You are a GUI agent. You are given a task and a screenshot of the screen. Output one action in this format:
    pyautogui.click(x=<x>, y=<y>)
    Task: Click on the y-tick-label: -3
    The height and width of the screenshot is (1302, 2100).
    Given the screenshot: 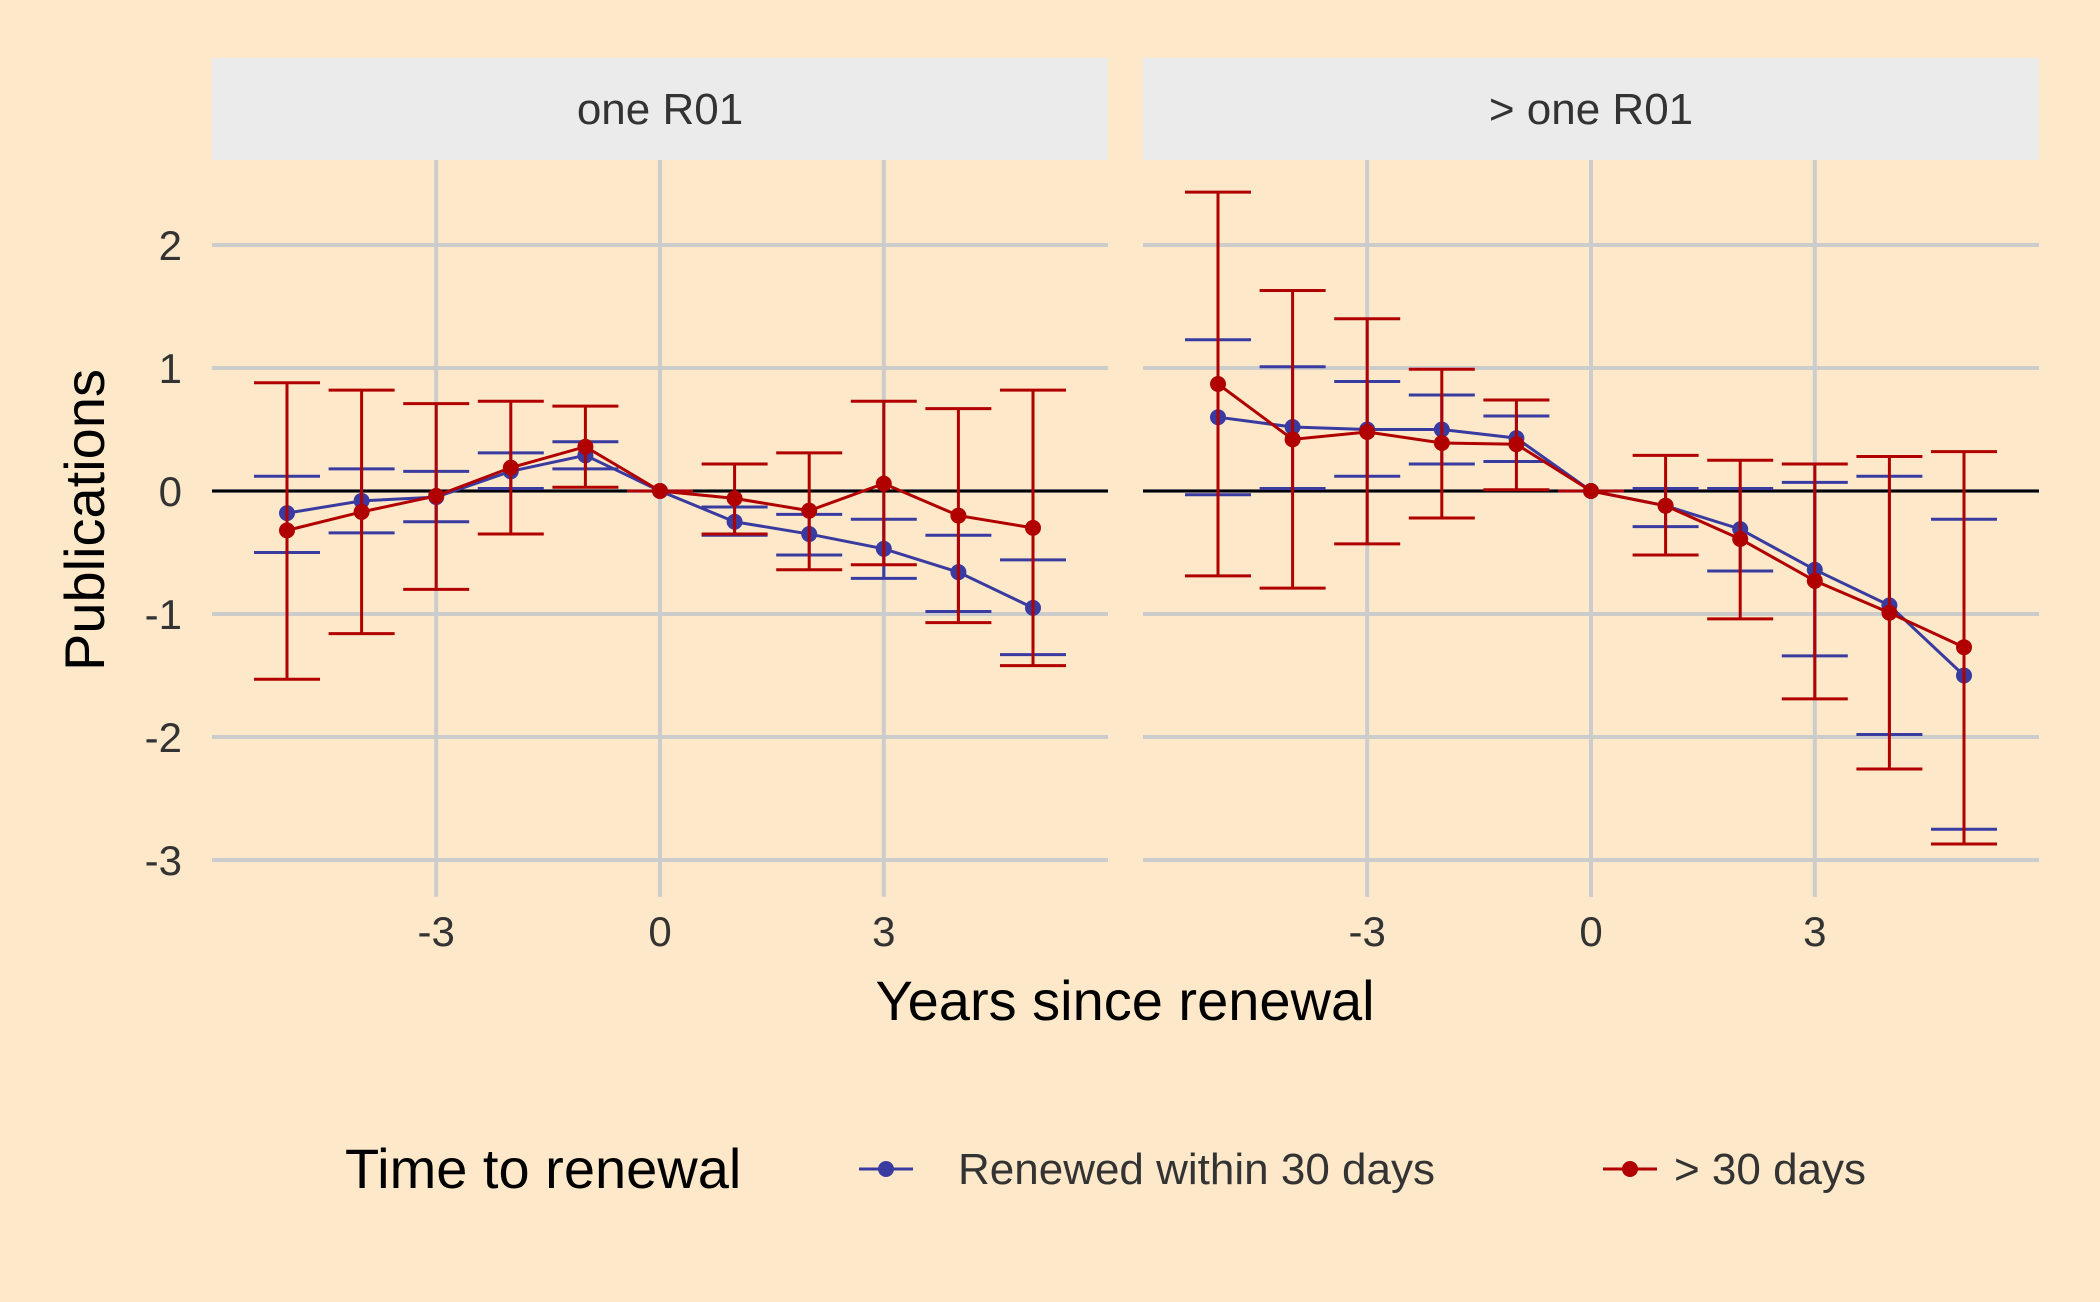 What is the action you would take?
    pyautogui.click(x=163, y=860)
    